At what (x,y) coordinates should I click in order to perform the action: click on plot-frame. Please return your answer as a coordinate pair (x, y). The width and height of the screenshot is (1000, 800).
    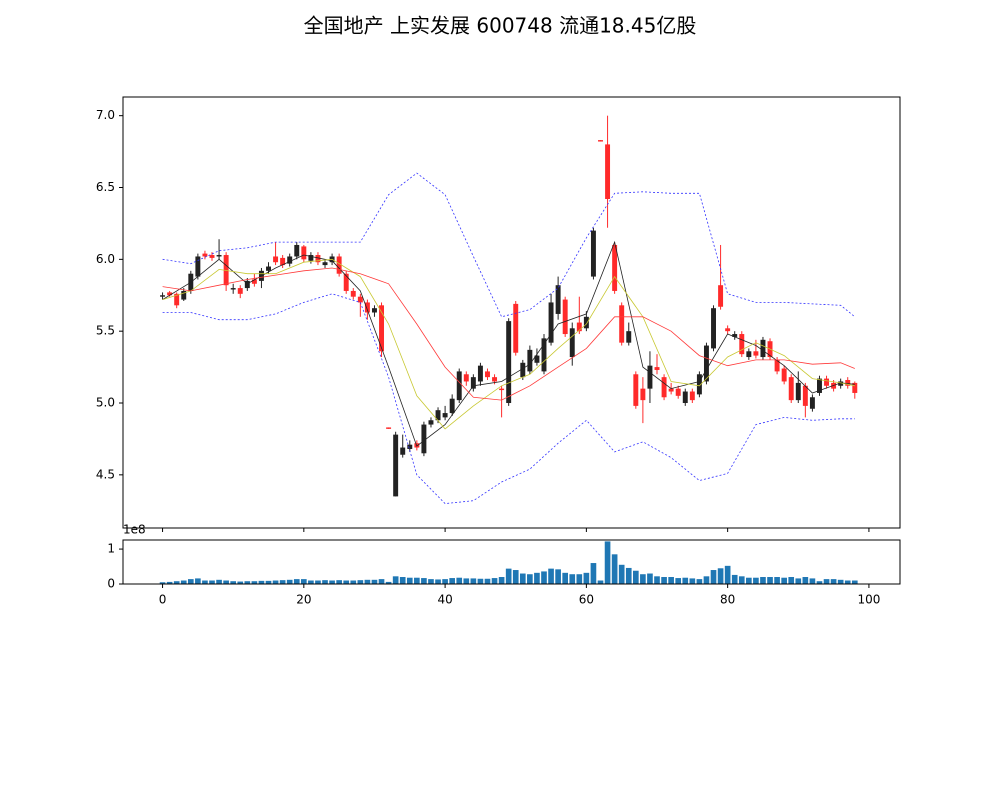
    Looking at the image, I should click on (511, 562).